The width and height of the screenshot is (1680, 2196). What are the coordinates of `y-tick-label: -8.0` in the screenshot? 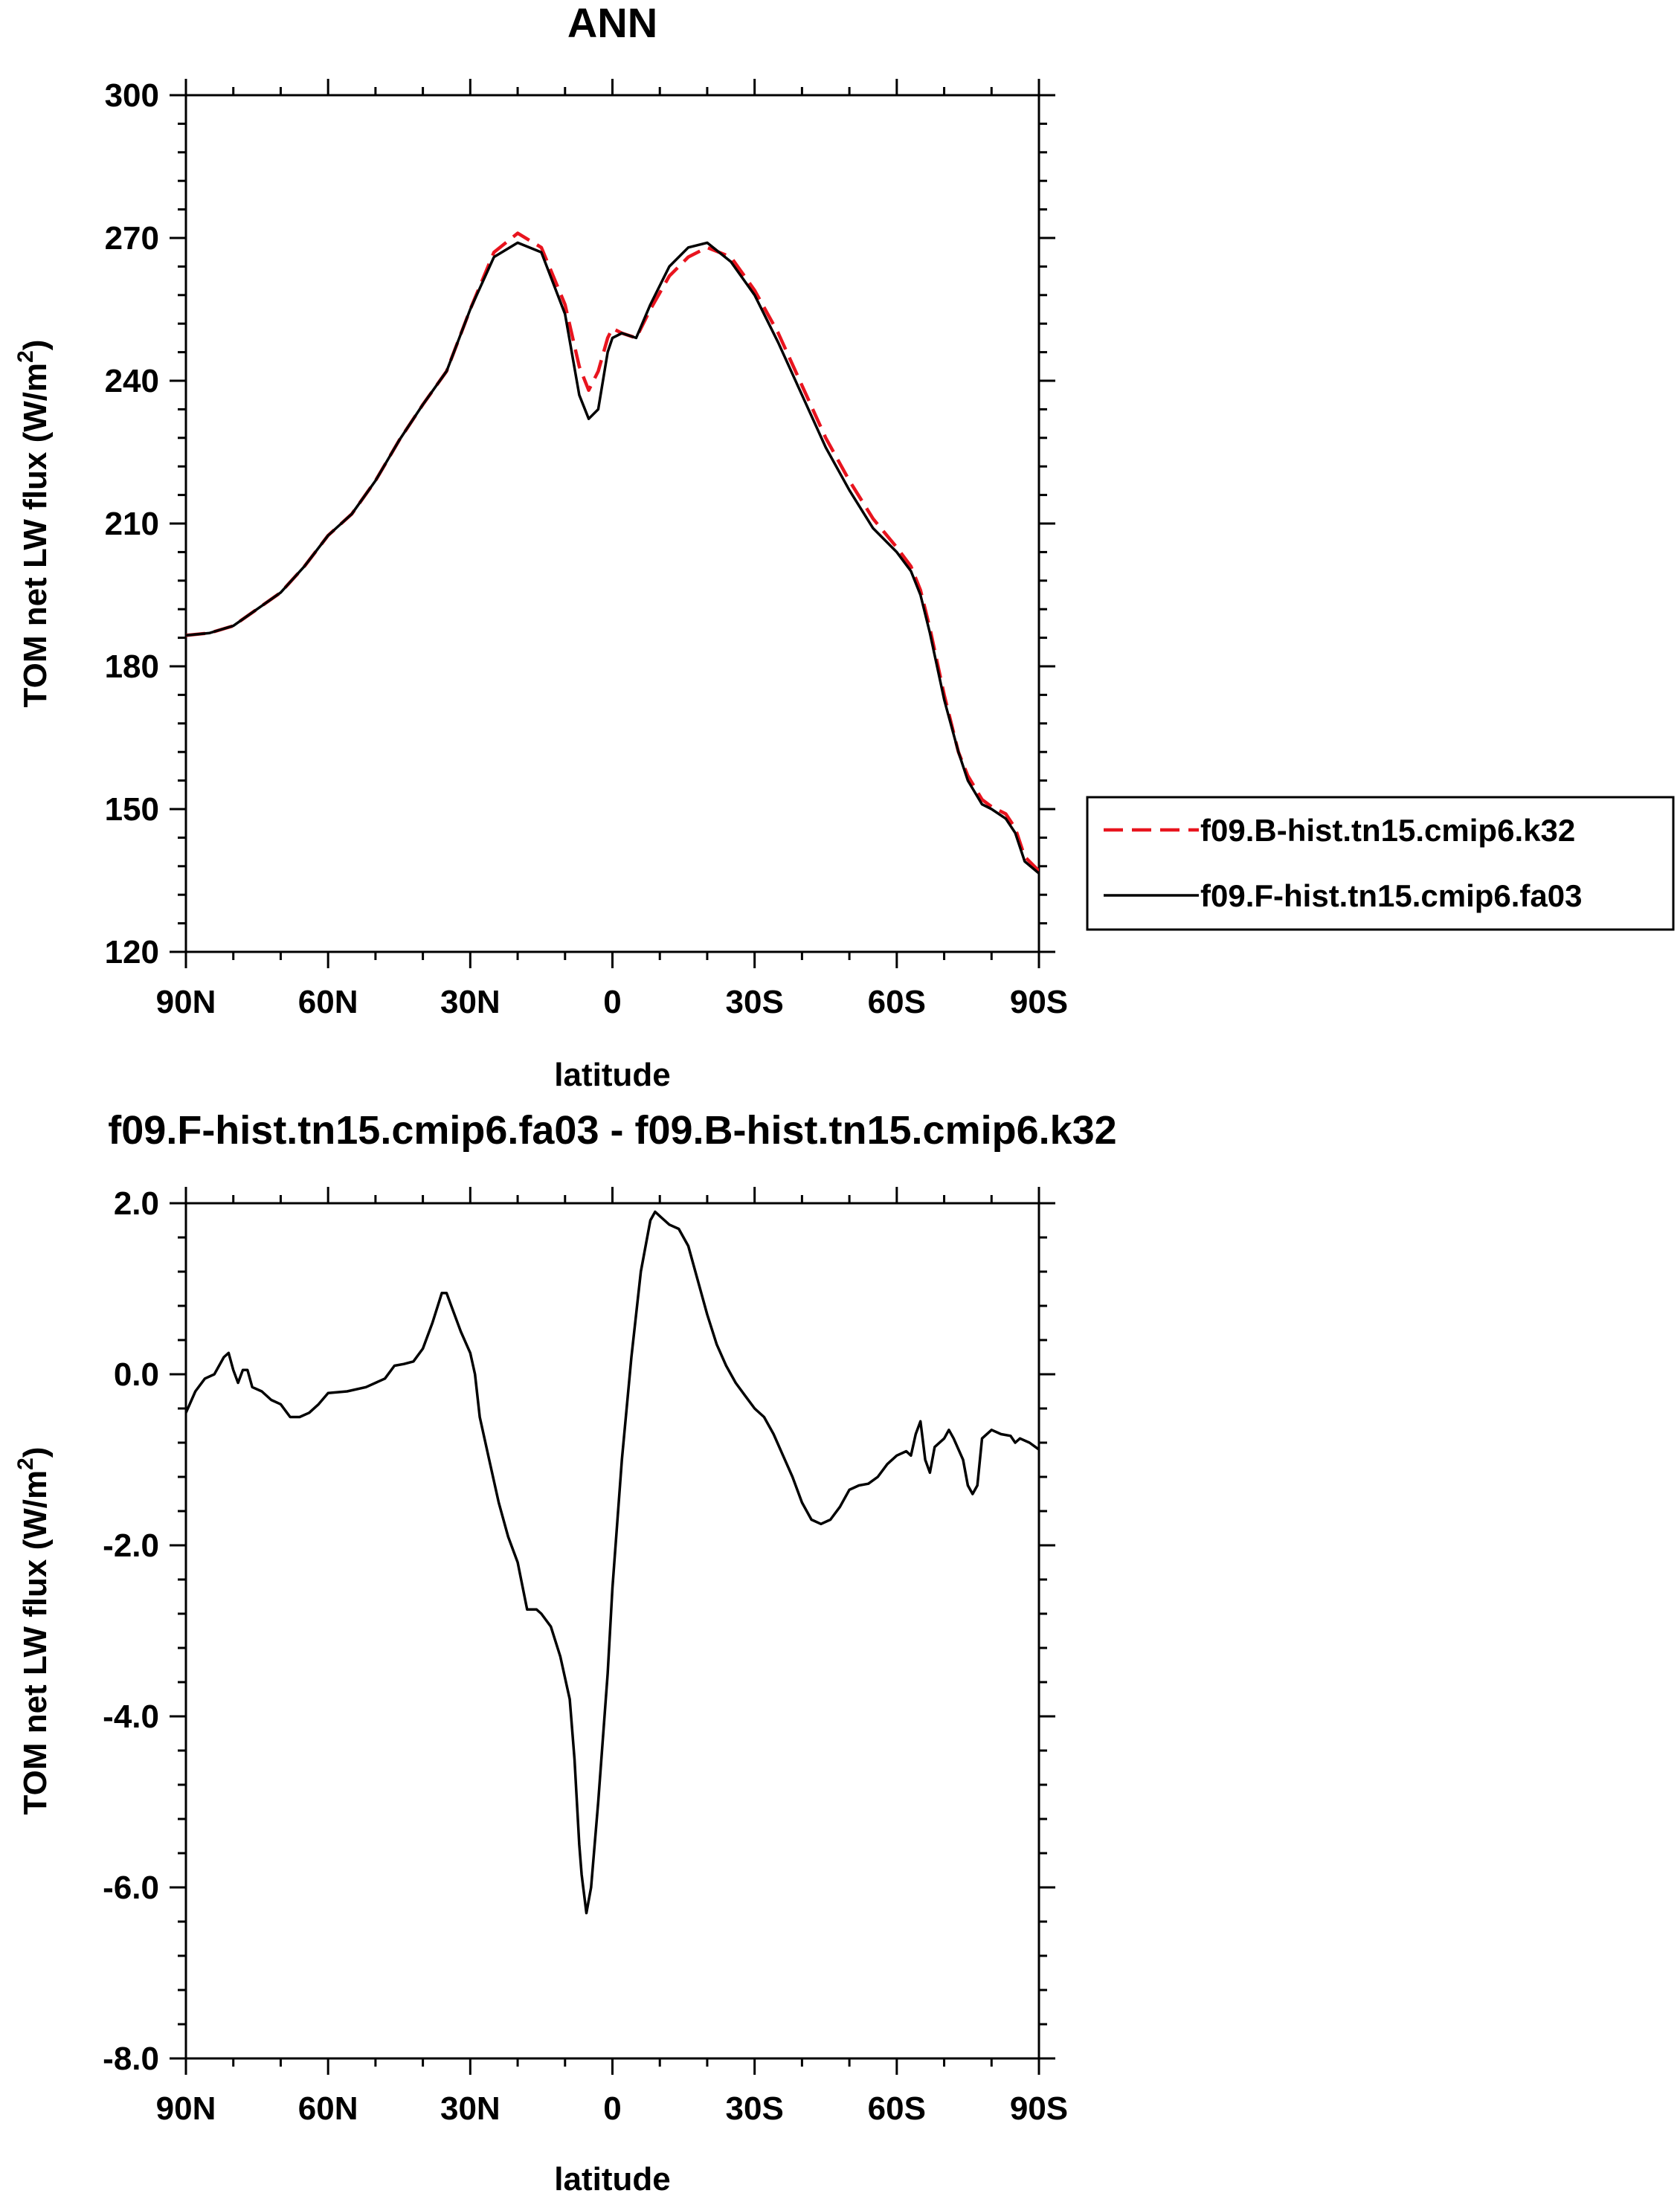 It's located at (131, 2059).